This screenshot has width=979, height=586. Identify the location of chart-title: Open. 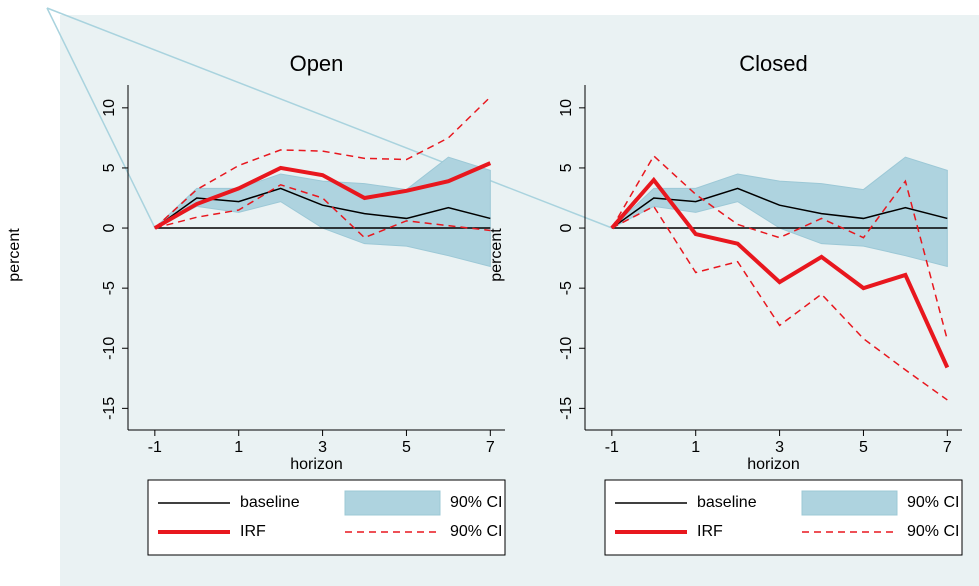
(317, 63).